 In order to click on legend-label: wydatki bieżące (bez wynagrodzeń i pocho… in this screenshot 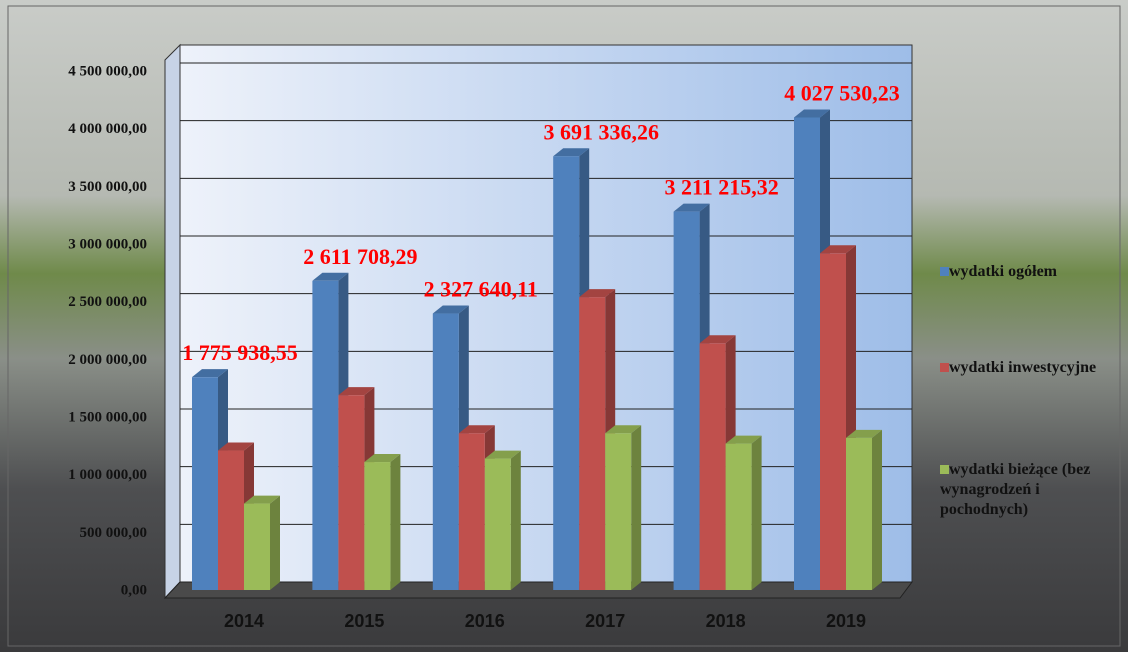, I will do `click(1015, 489)`.